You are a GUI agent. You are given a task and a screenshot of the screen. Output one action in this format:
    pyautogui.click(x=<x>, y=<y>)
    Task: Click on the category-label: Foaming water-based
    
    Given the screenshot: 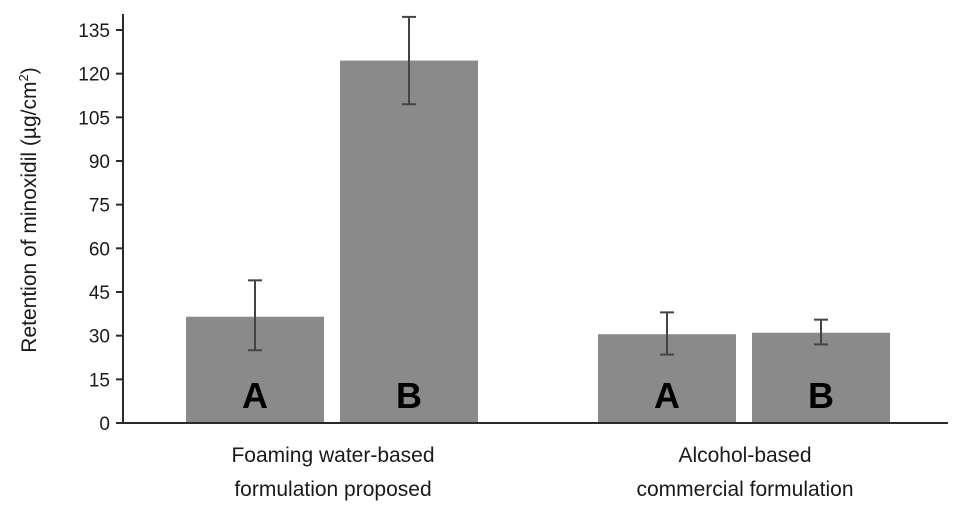 What is the action you would take?
    pyautogui.click(x=332, y=455)
    